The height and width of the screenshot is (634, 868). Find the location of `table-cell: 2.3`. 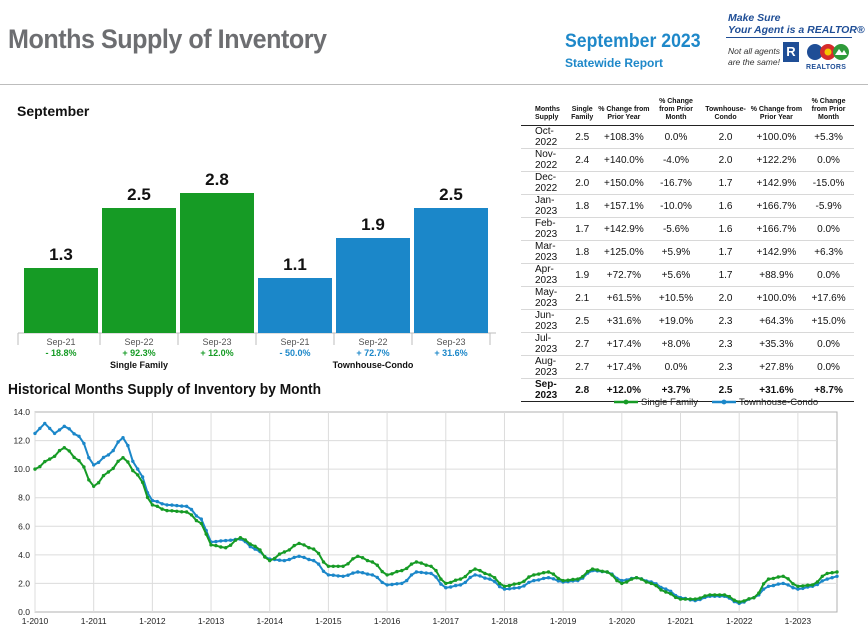

table-cell: 2.3 is located at coordinates (725, 321).